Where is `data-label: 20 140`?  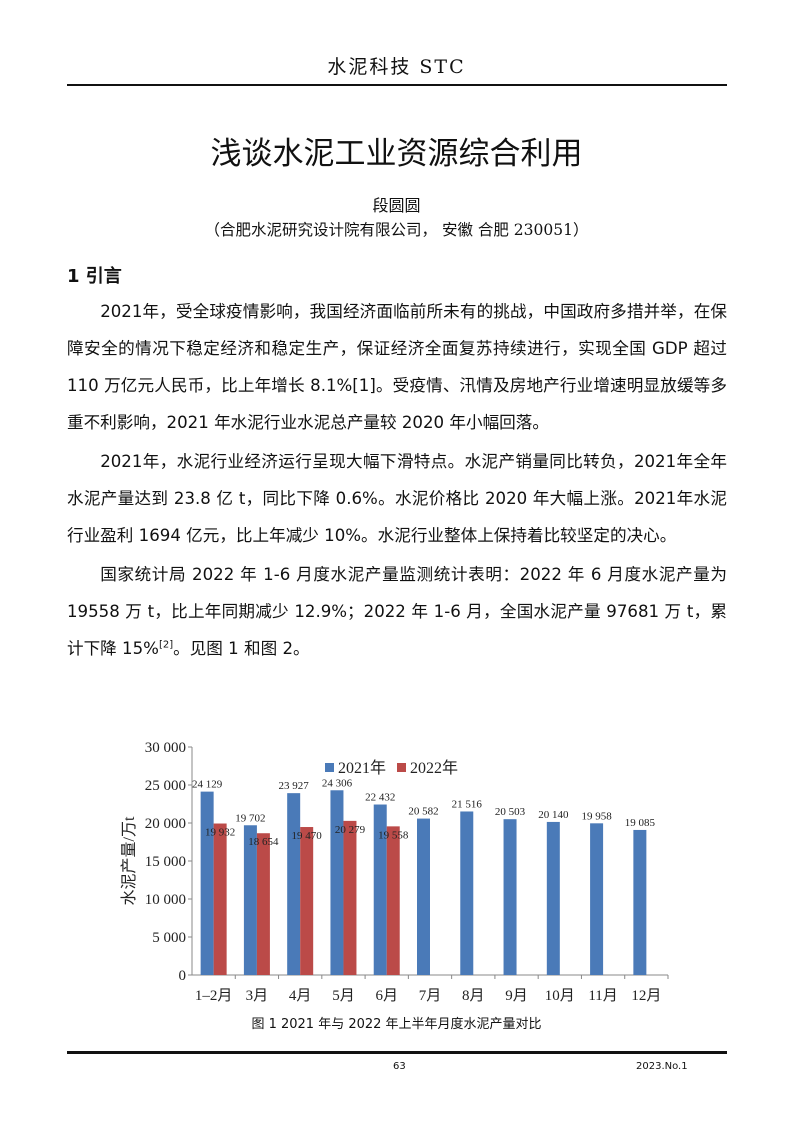 data-label: 20 140 is located at coordinates (553, 815).